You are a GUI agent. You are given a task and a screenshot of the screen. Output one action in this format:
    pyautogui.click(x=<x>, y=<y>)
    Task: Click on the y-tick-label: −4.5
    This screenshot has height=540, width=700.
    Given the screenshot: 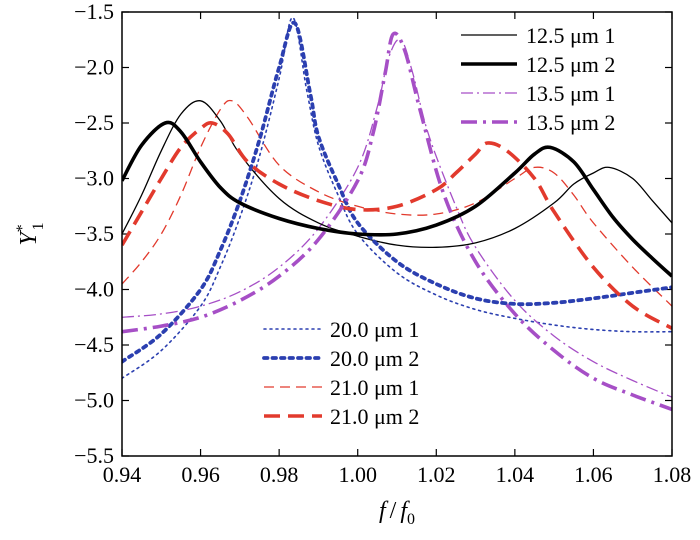 What is the action you would take?
    pyautogui.click(x=94, y=344)
    